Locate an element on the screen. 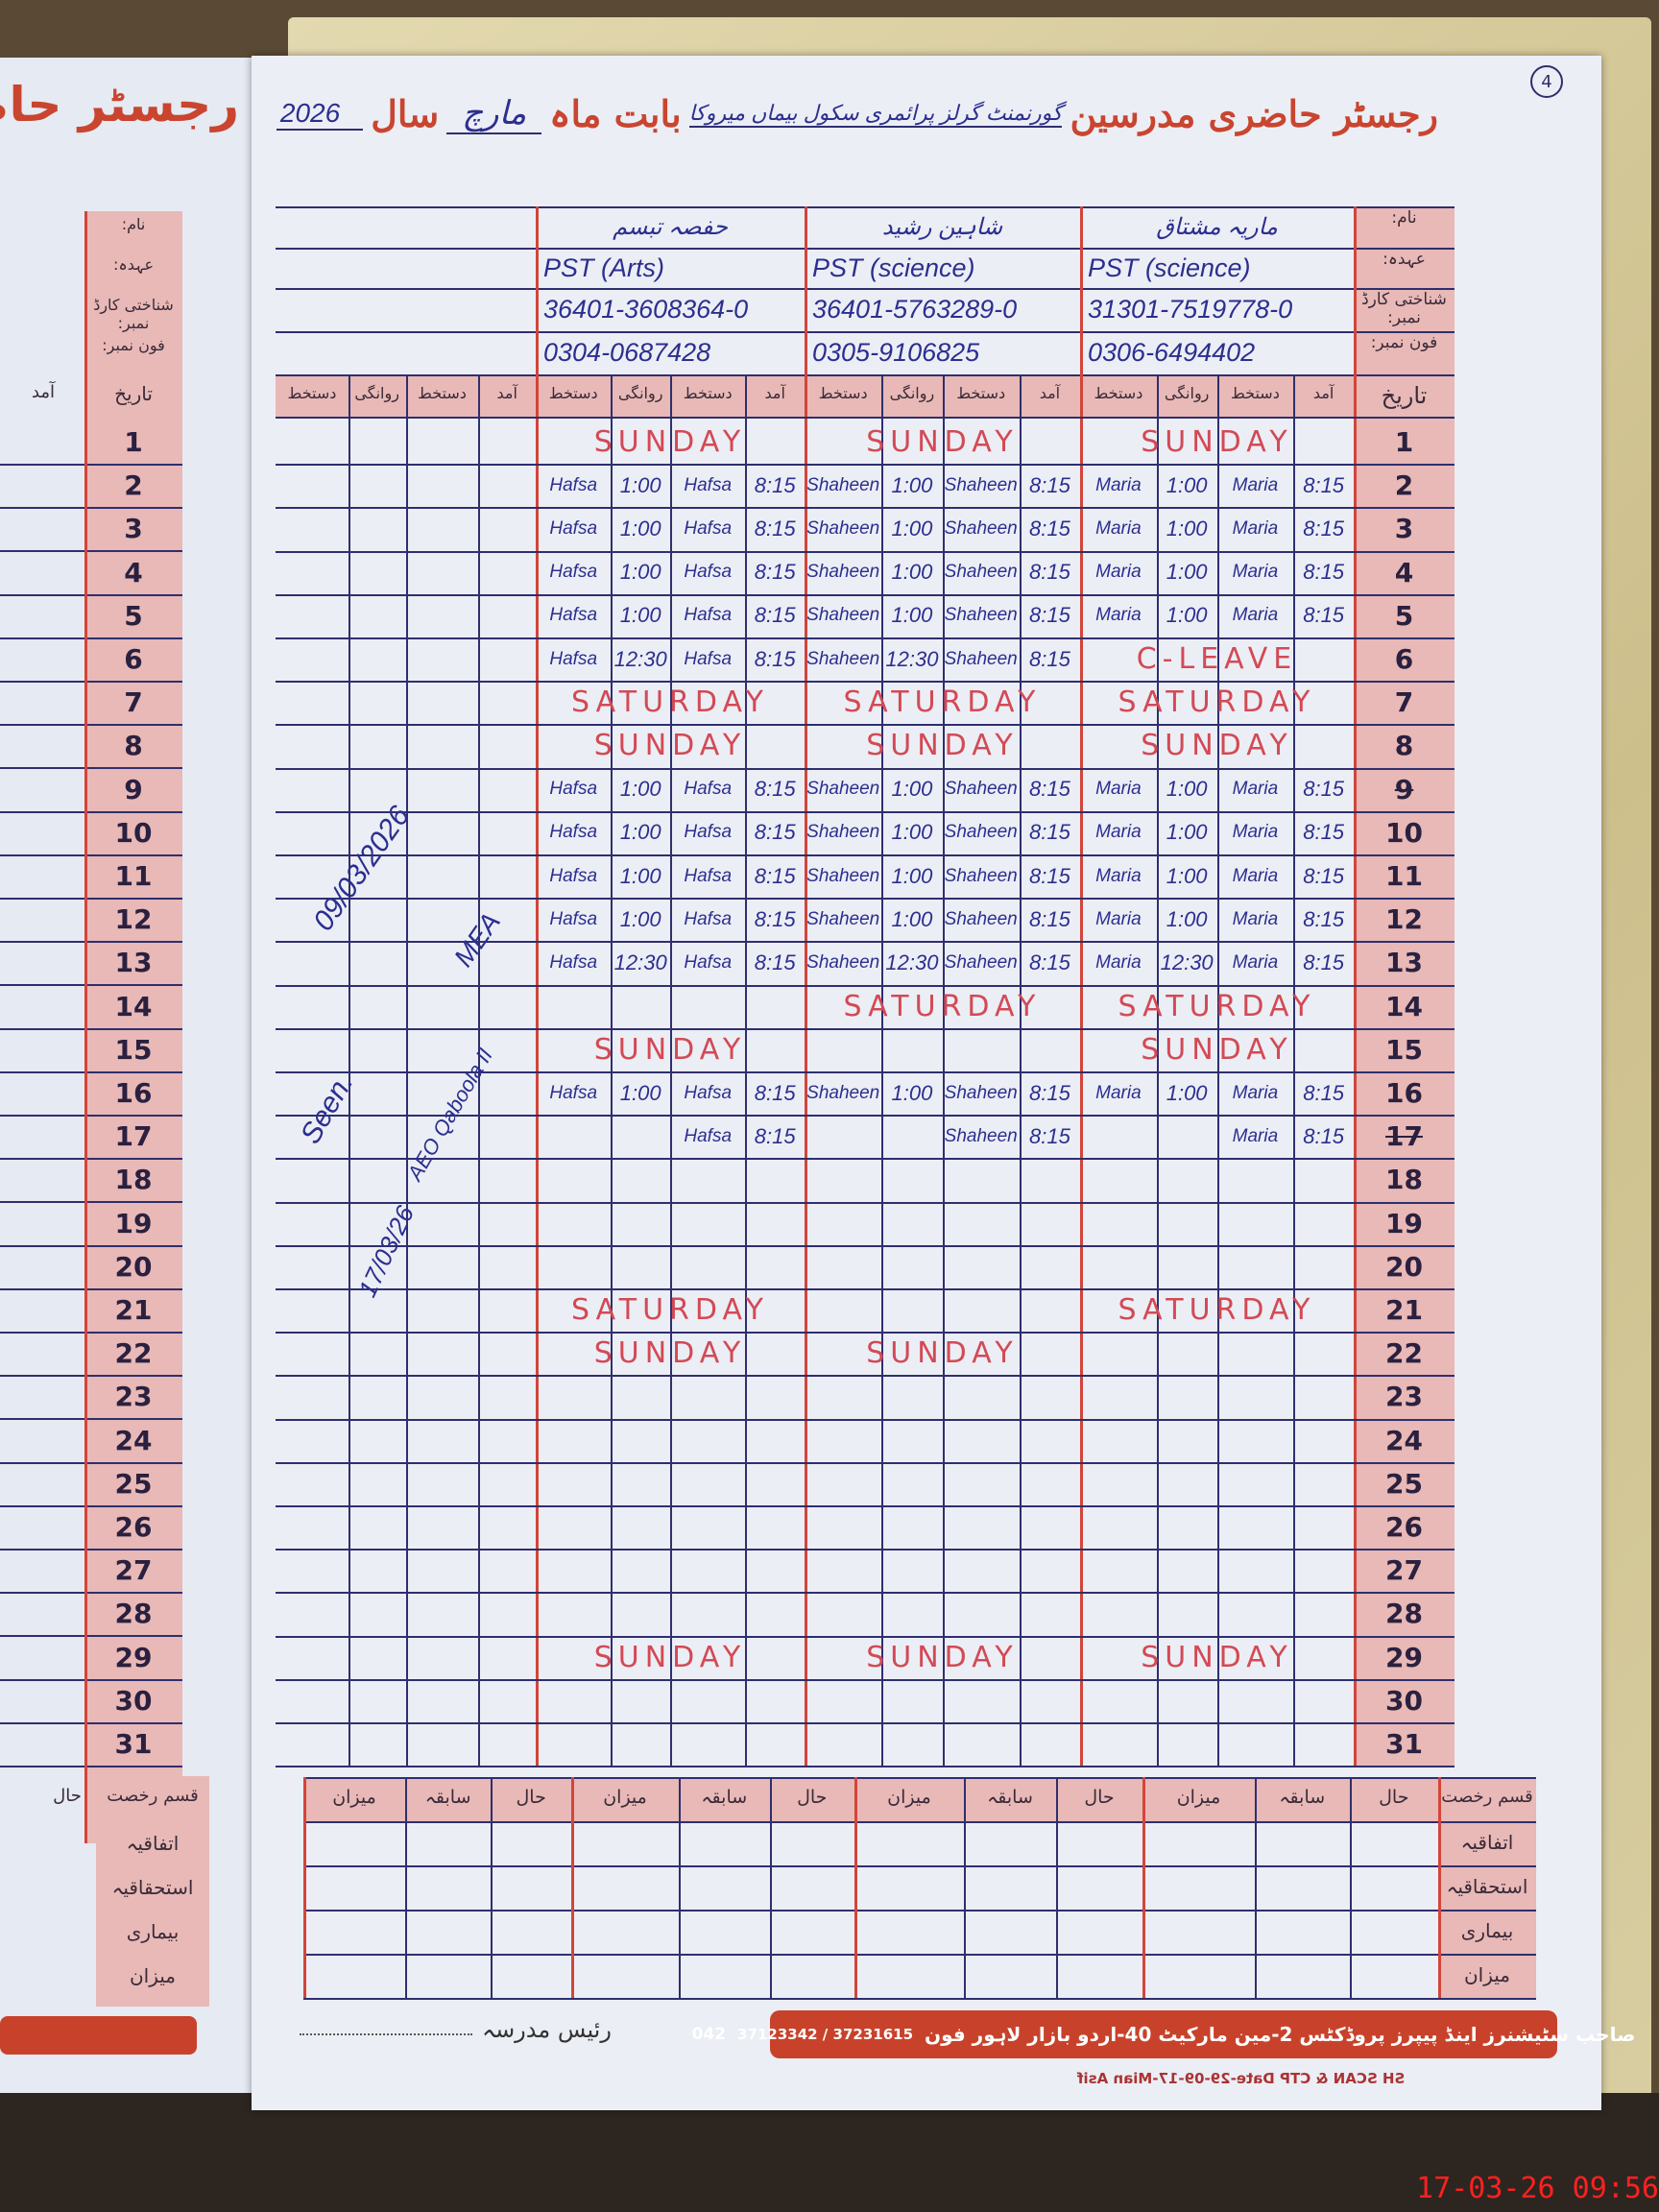  day-number: 7 is located at coordinates (1404, 702).